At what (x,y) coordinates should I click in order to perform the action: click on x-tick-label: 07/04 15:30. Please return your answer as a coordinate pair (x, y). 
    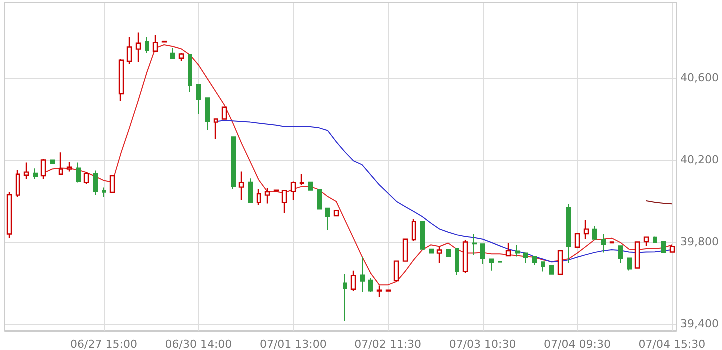
    Looking at the image, I should click on (672, 344).